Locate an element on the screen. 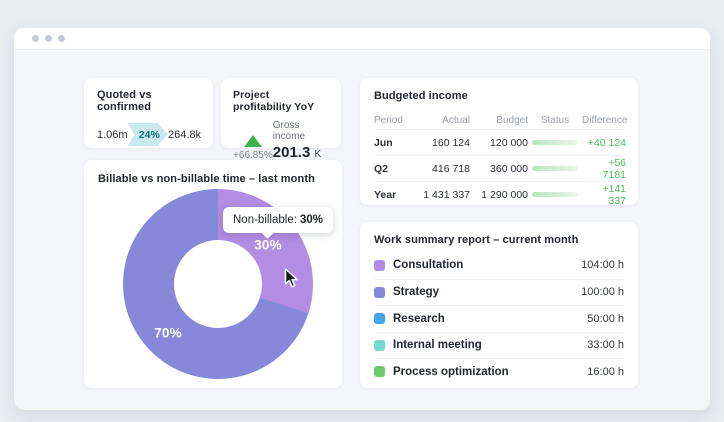  ratio-arrow-badge: 24% is located at coordinates (147, 134).